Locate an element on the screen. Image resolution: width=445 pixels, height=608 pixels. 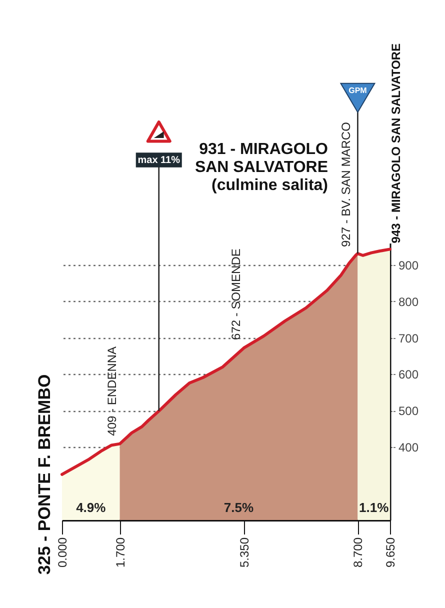
x-tick-label: 8.700 is located at coordinates (358, 552).